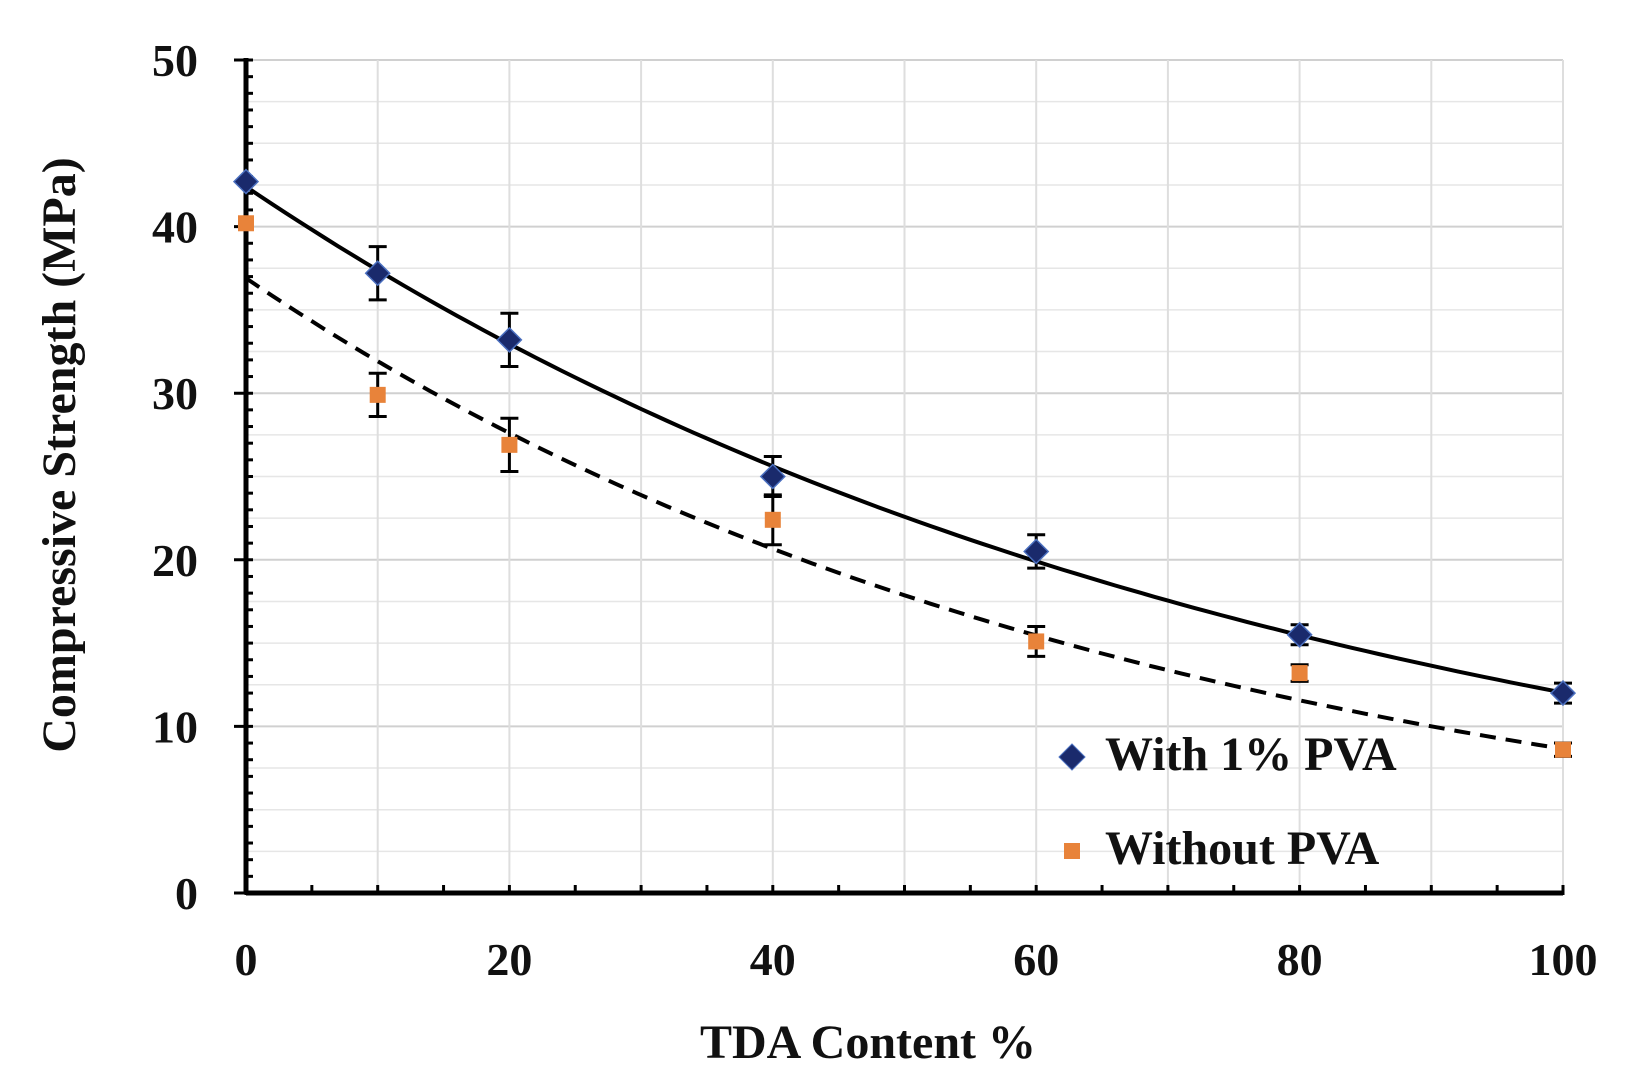 This screenshot has width=1631, height=1091. Describe the element at coordinates (868, 1042) in the screenshot. I see `x-axis-title: TDA Content %` at that location.